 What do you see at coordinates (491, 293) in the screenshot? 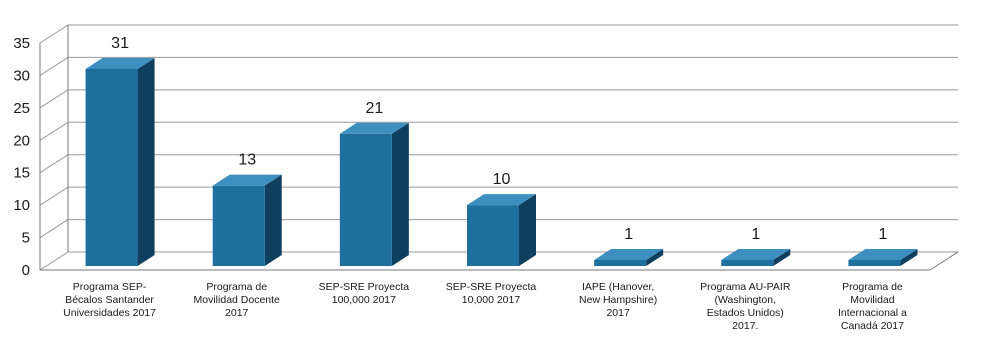
I see `x-tick-label: SEP-SRE Proyecta 10,000 2017` at bounding box center [491, 293].